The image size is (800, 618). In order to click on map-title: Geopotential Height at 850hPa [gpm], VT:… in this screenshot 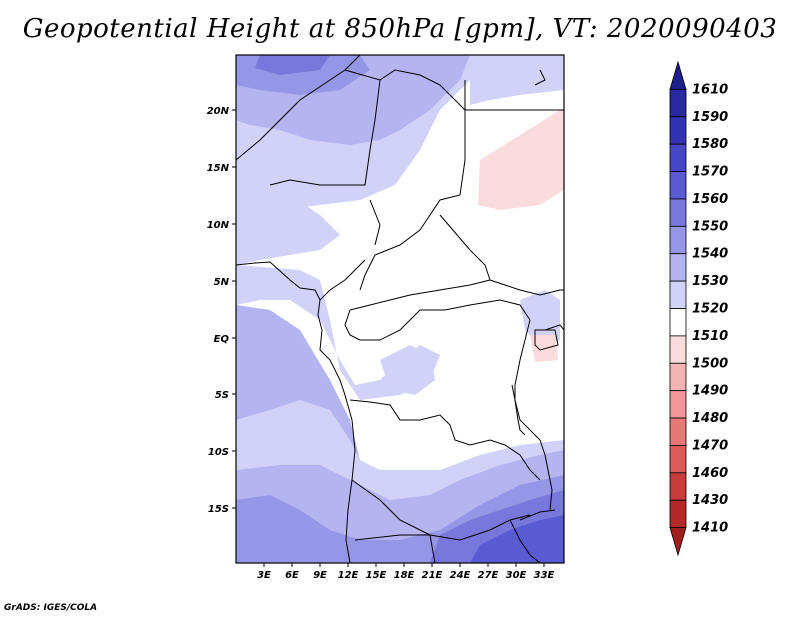, I will do `click(400, 29)`.